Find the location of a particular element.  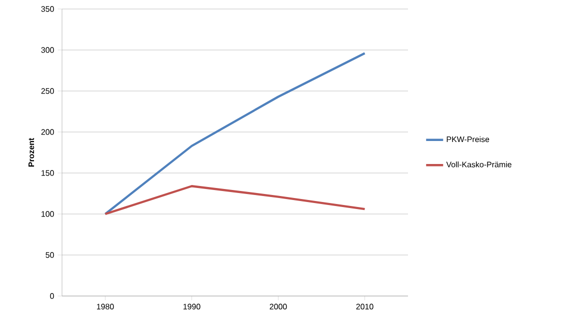

line-series is located at coordinates (235, 200).